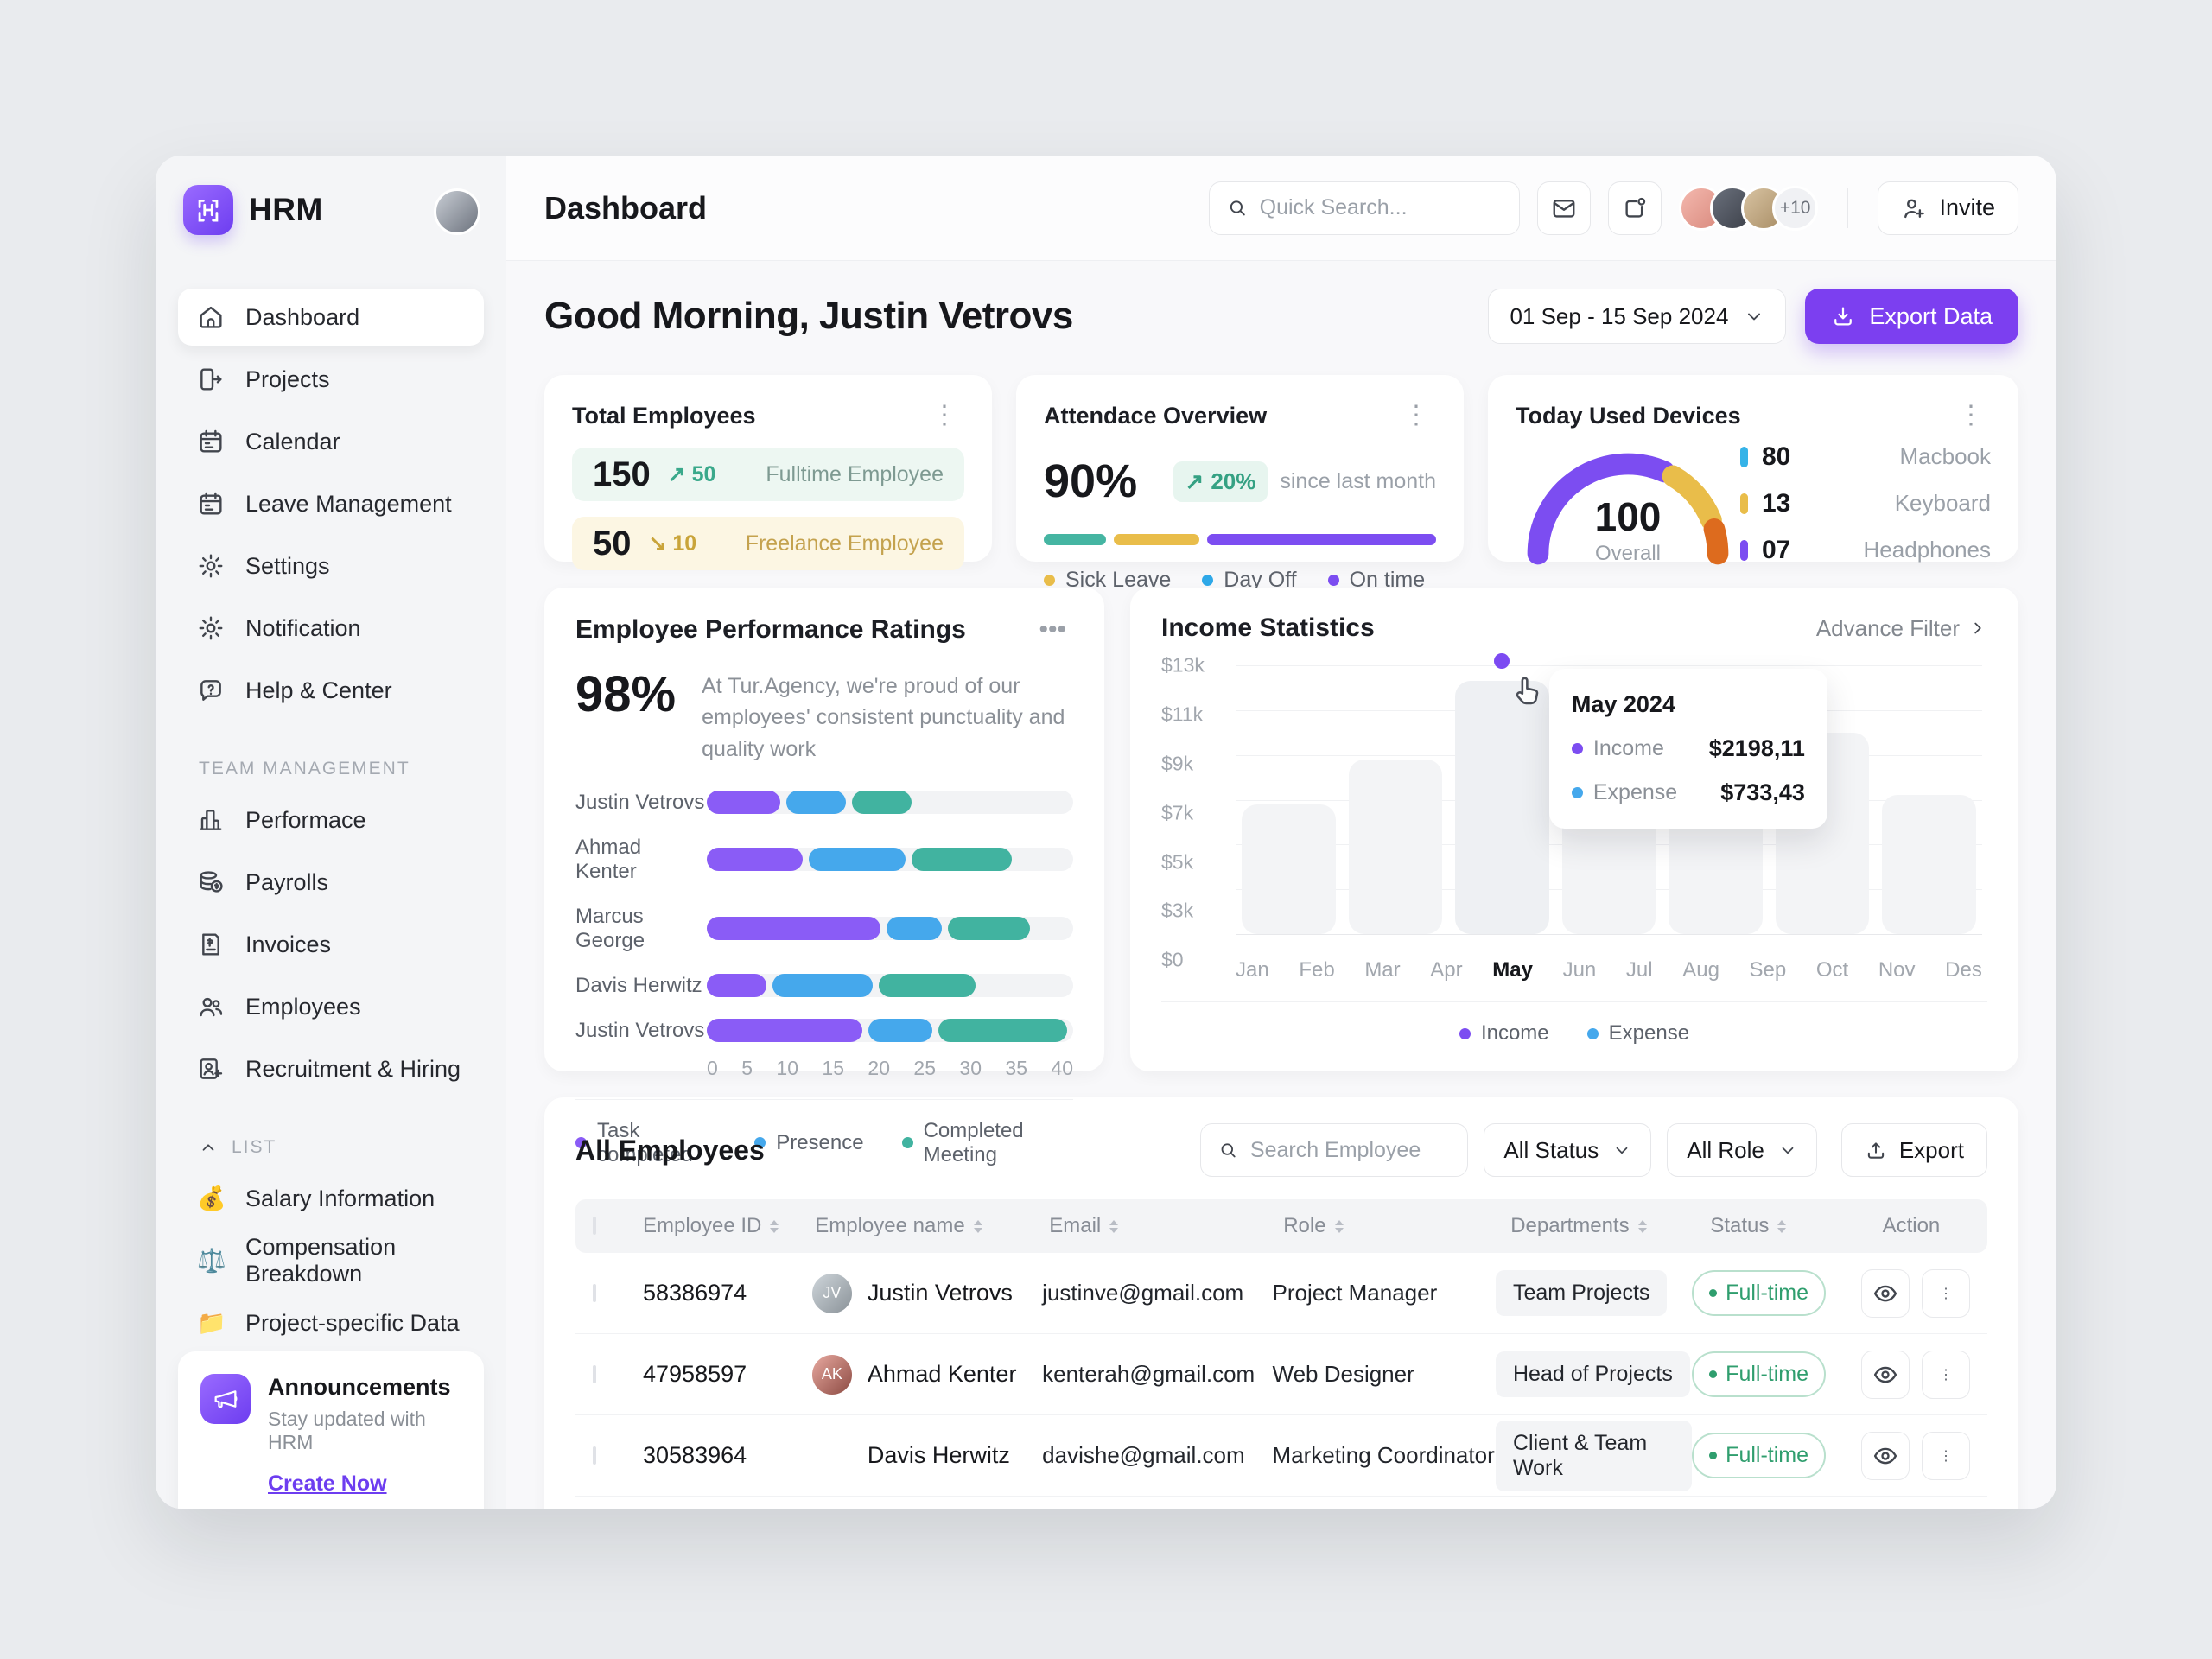 The width and height of the screenshot is (2212, 1659). What do you see at coordinates (1350, 1150) in the screenshot?
I see `employee-search-input` at bounding box center [1350, 1150].